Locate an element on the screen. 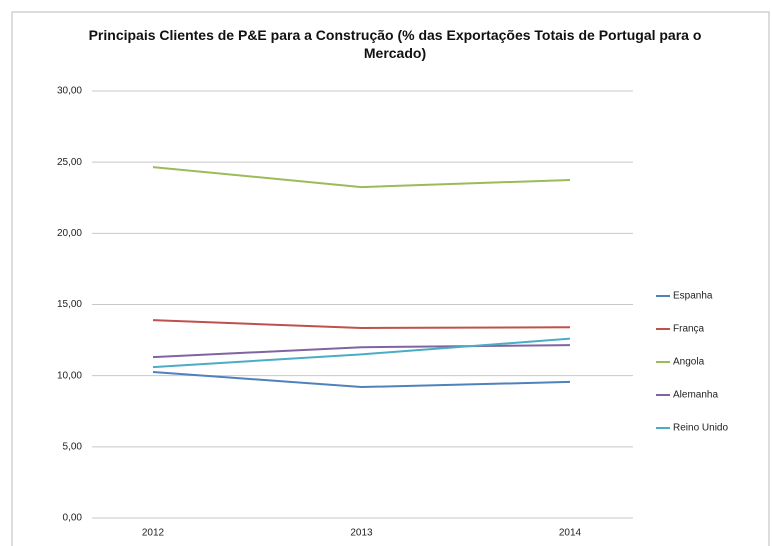 This screenshot has width=772, height=546. y-tick-label: 10,00 is located at coordinates (69, 375).